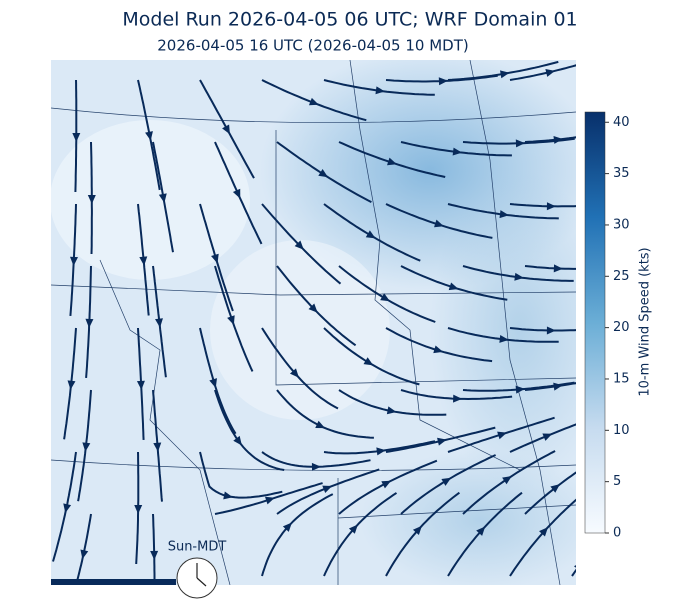 This screenshot has height=600, width=700. I want to click on clock-label: Sun-MDT, so click(197, 547).